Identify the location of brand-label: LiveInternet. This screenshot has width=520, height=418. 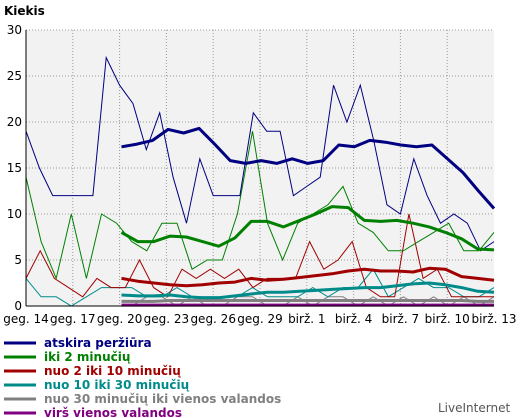
(474, 408).